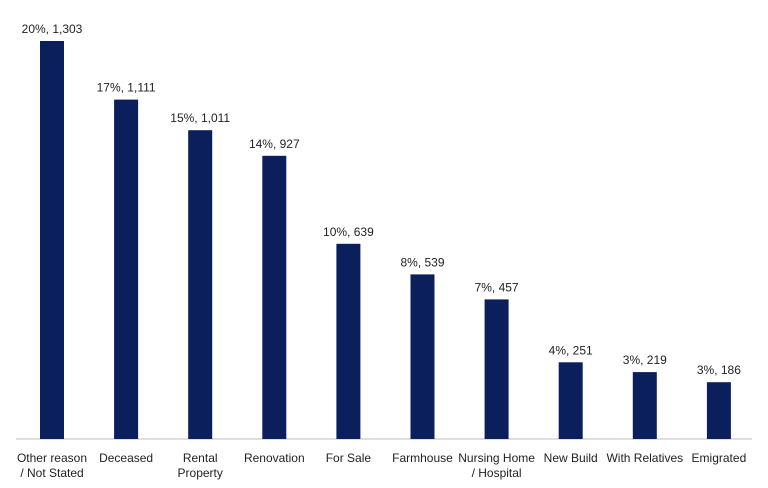  What do you see at coordinates (644, 458) in the screenshot?
I see `x-tick-label-8: With Relatives` at bounding box center [644, 458].